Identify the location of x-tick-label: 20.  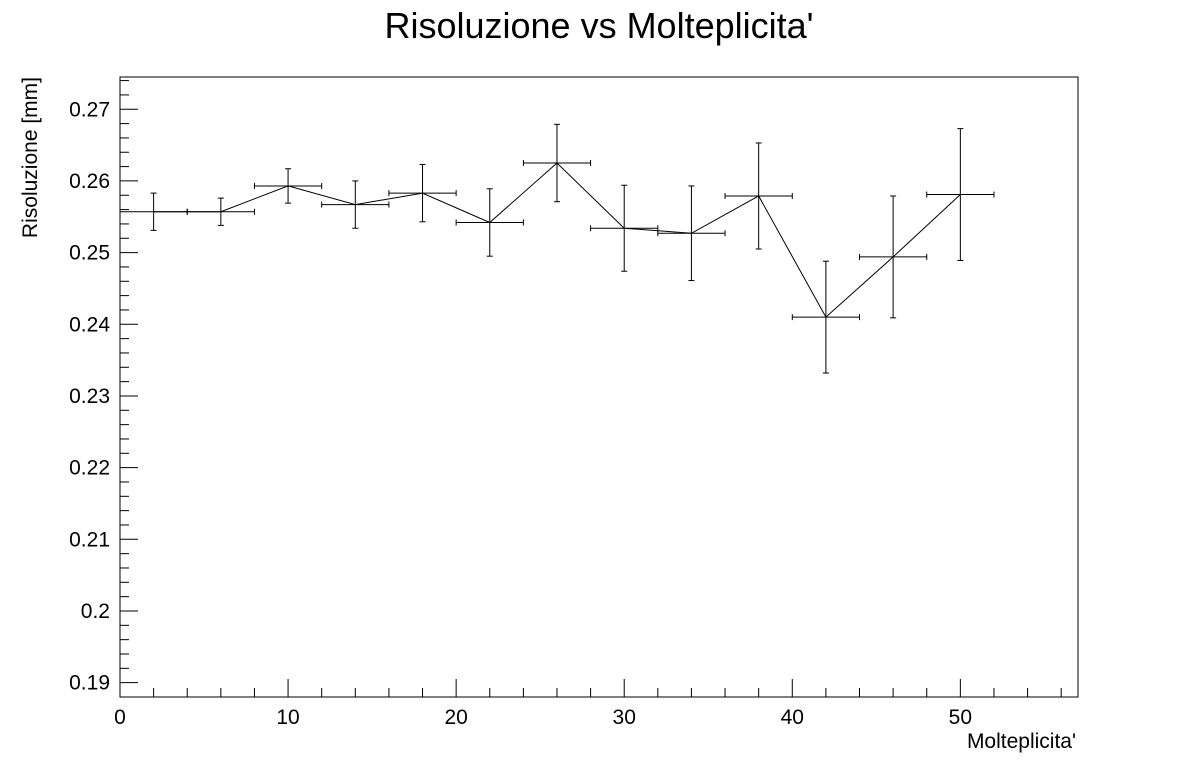
(455, 717).